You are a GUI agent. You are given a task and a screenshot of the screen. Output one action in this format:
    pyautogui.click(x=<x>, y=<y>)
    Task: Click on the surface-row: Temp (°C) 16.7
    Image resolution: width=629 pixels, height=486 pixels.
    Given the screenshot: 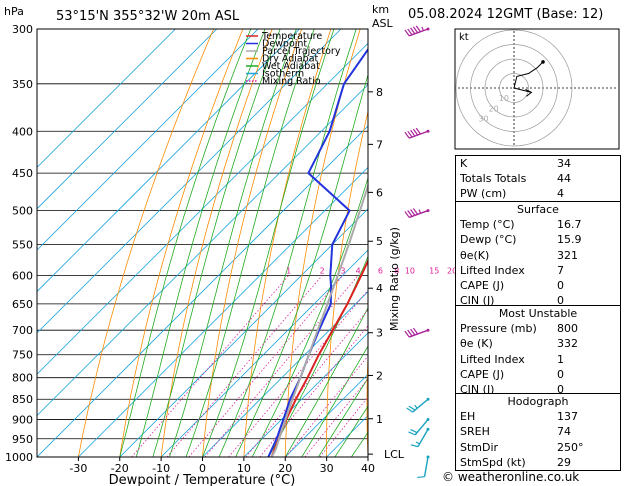 What is the action you would take?
    pyautogui.click(x=521, y=225)
    